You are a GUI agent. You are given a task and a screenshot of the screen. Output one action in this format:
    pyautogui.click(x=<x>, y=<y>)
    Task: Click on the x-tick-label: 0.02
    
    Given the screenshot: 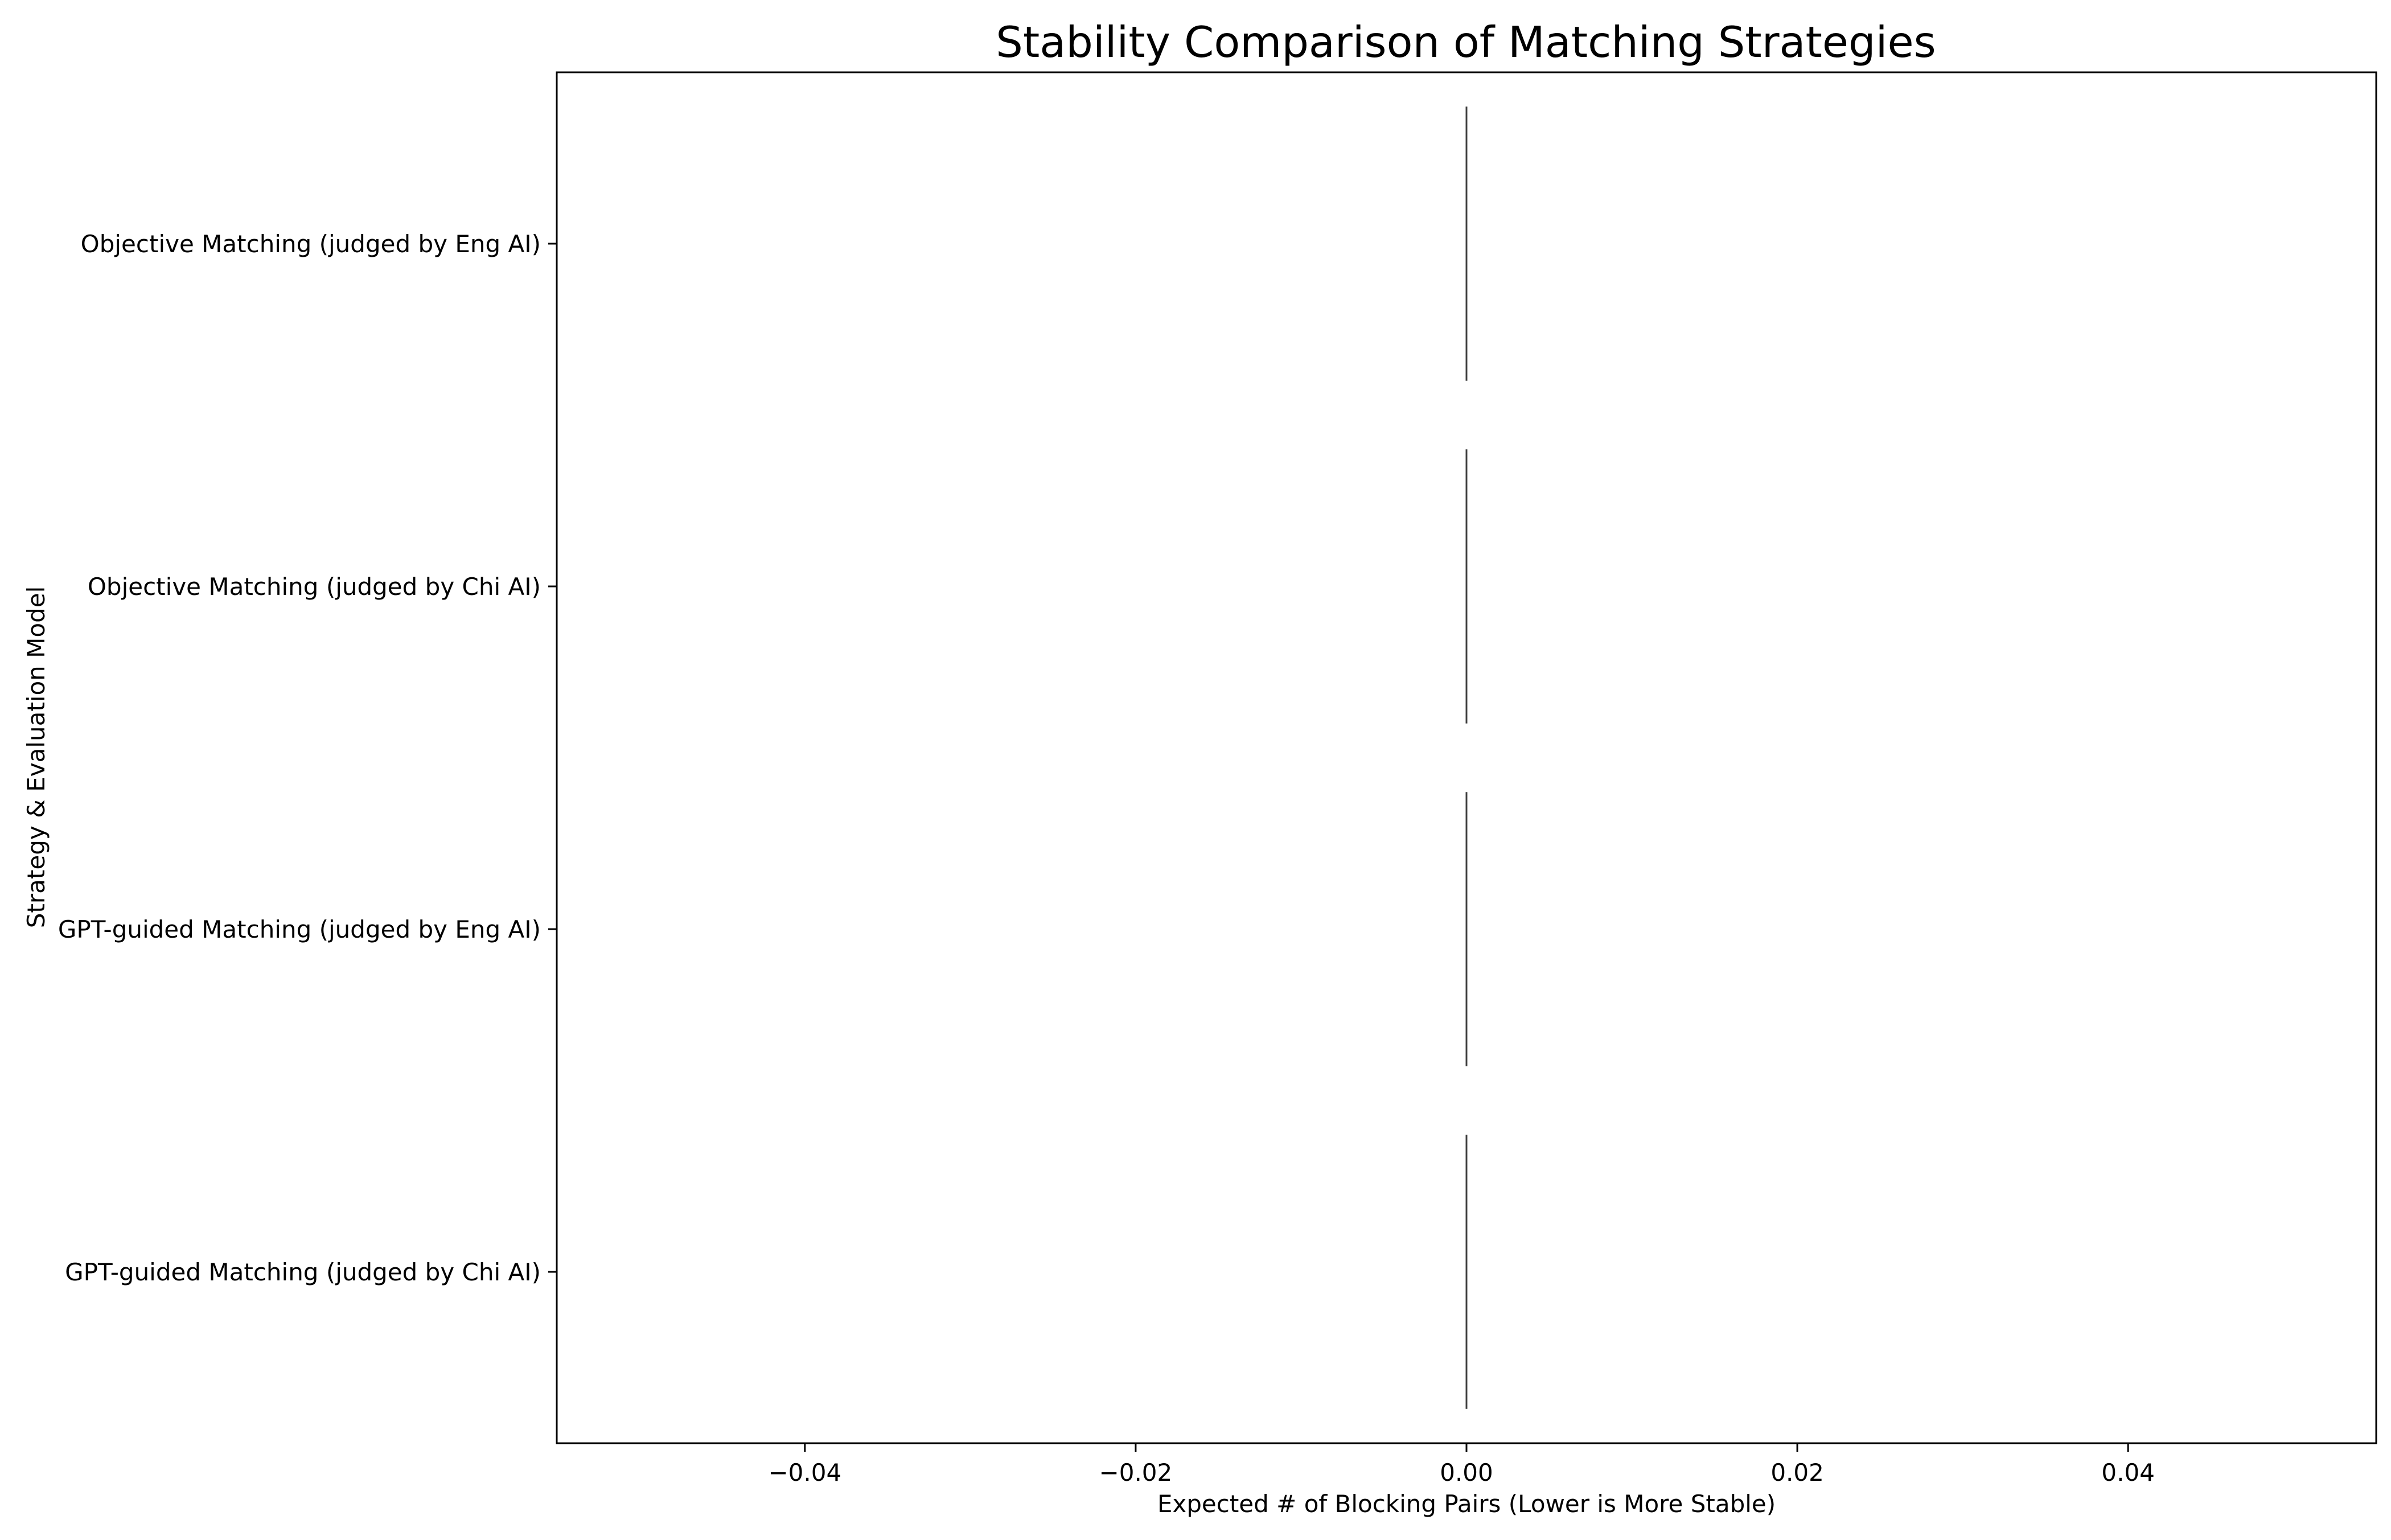 What is the action you would take?
    pyautogui.click(x=1797, y=1473)
    